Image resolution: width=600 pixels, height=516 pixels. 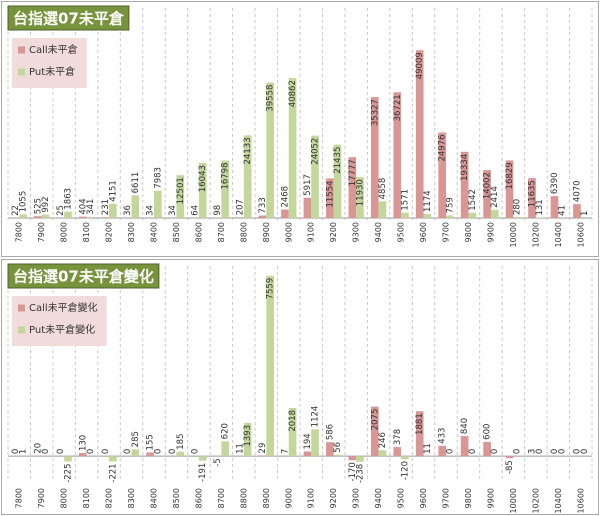 I want to click on value-label: 620, so click(x=226, y=431).